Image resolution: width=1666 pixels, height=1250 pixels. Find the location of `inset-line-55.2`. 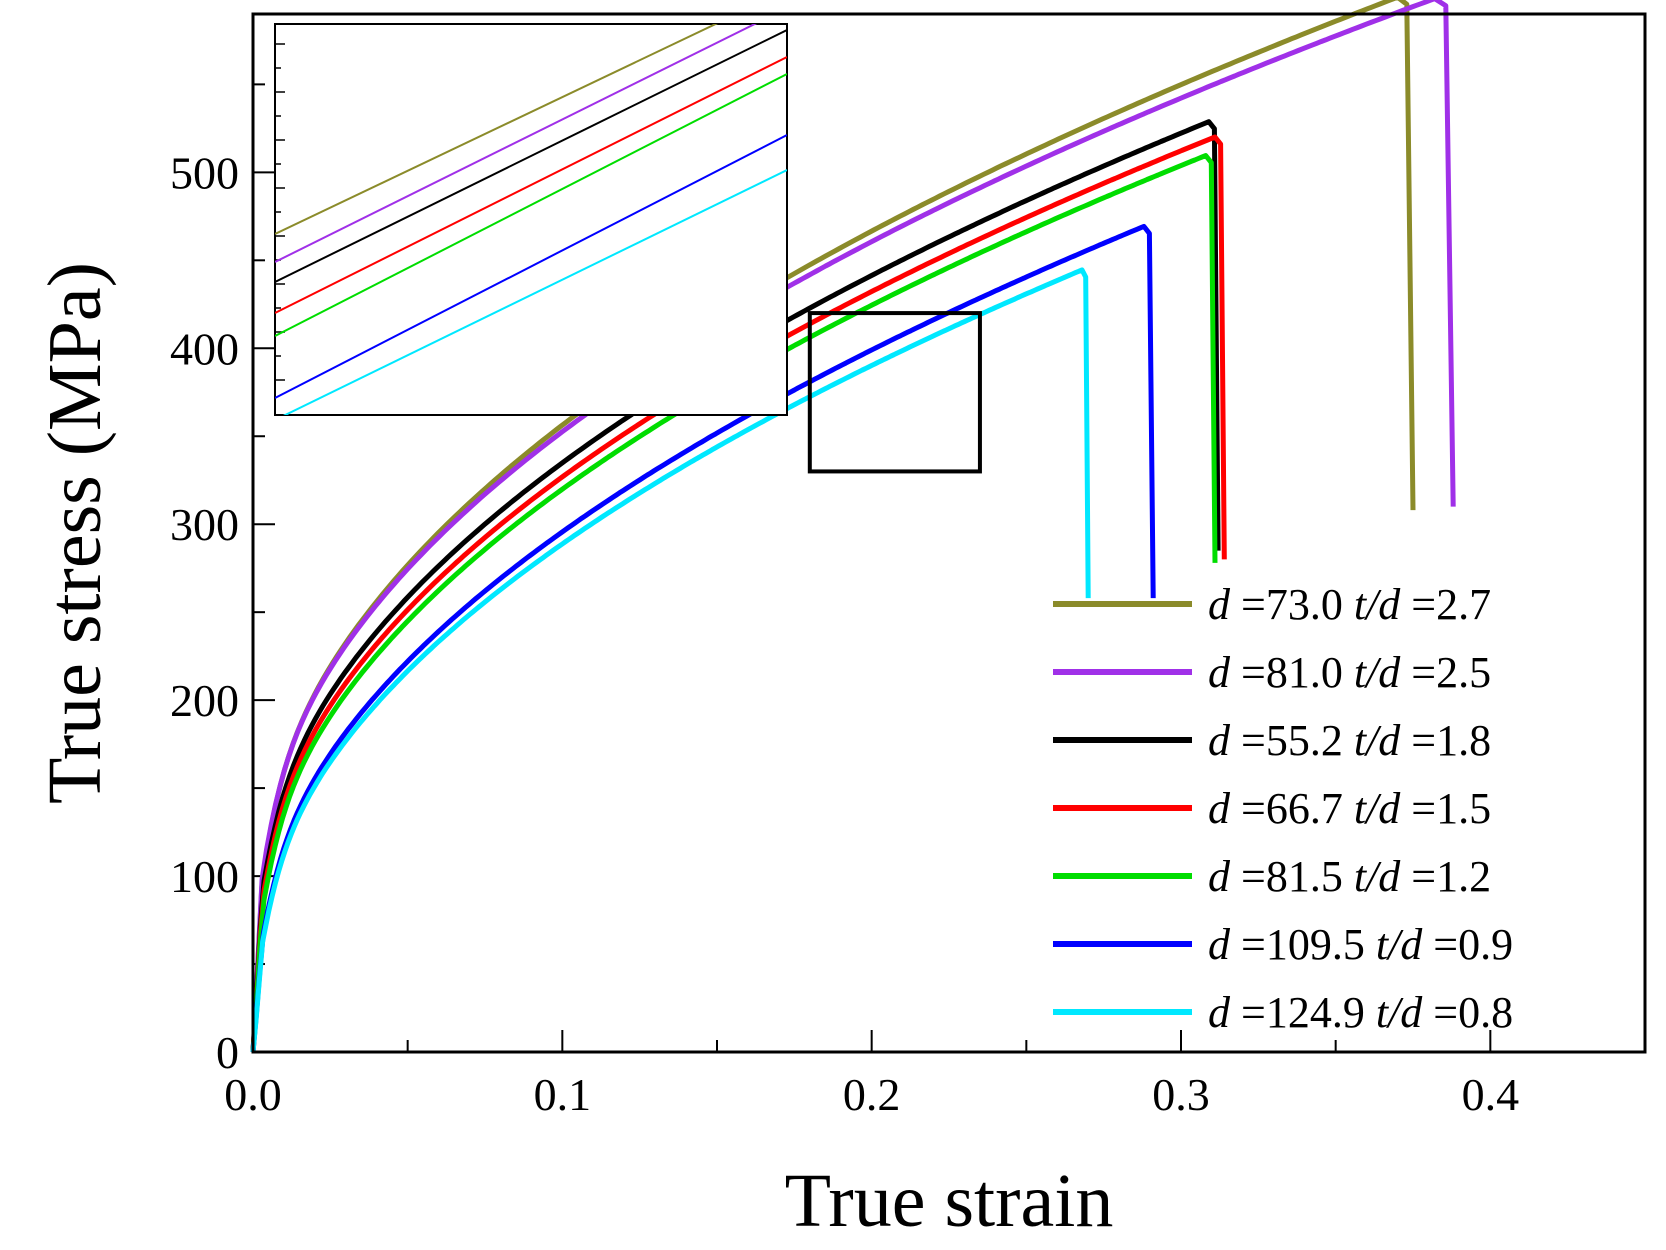

inset-line-55.2 is located at coordinates (531, 156).